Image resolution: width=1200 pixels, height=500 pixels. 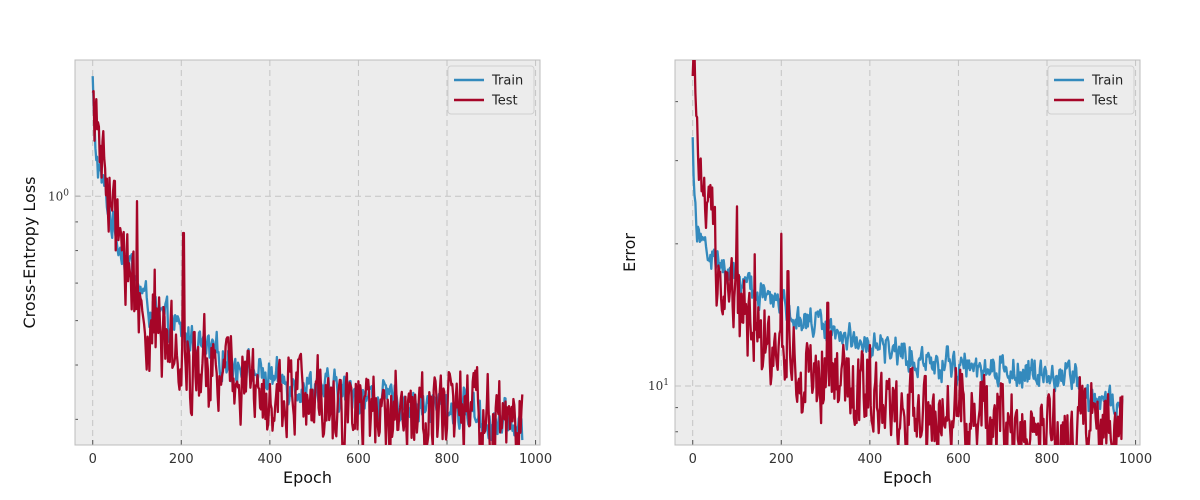 What do you see at coordinates (666, 383) in the screenshot?
I see `y-tick-exponent: 1` at bounding box center [666, 383].